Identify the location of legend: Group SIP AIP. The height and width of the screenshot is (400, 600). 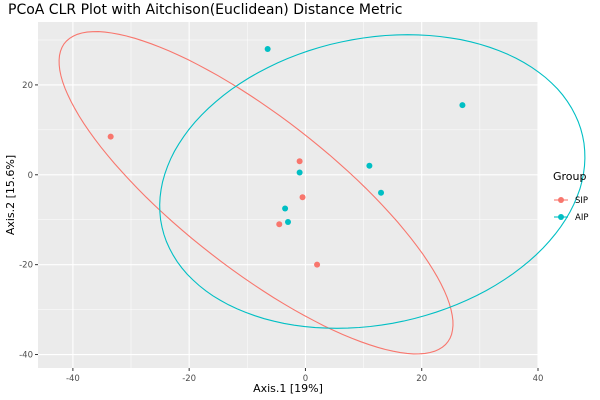
(570, 196).